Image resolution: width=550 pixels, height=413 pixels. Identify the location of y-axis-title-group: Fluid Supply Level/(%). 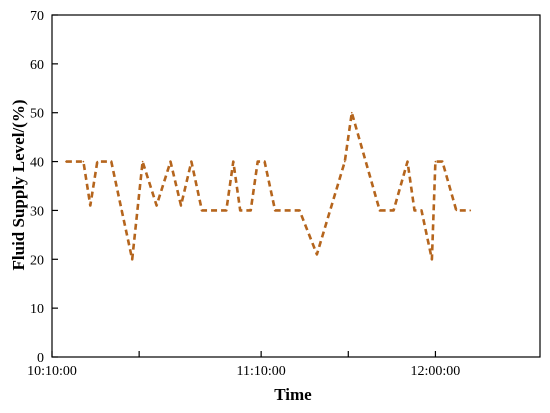
(18, 185).